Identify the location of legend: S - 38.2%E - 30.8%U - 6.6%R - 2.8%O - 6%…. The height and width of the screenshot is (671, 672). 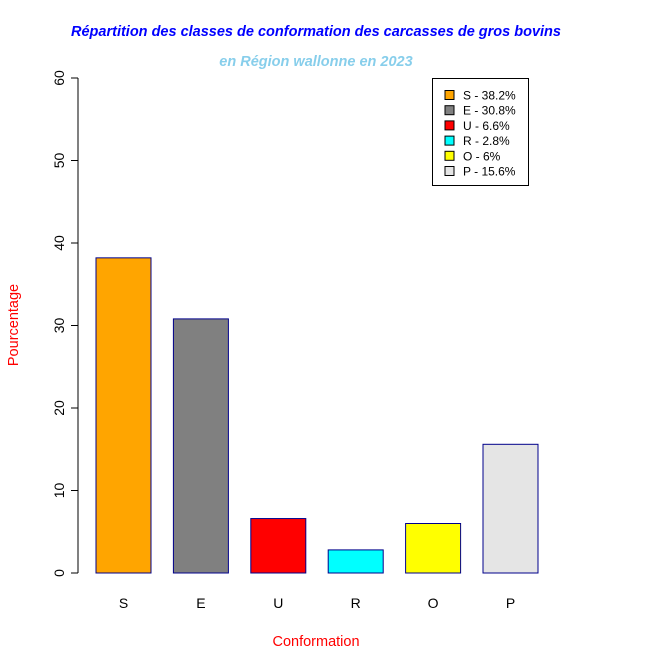
(480, 132).